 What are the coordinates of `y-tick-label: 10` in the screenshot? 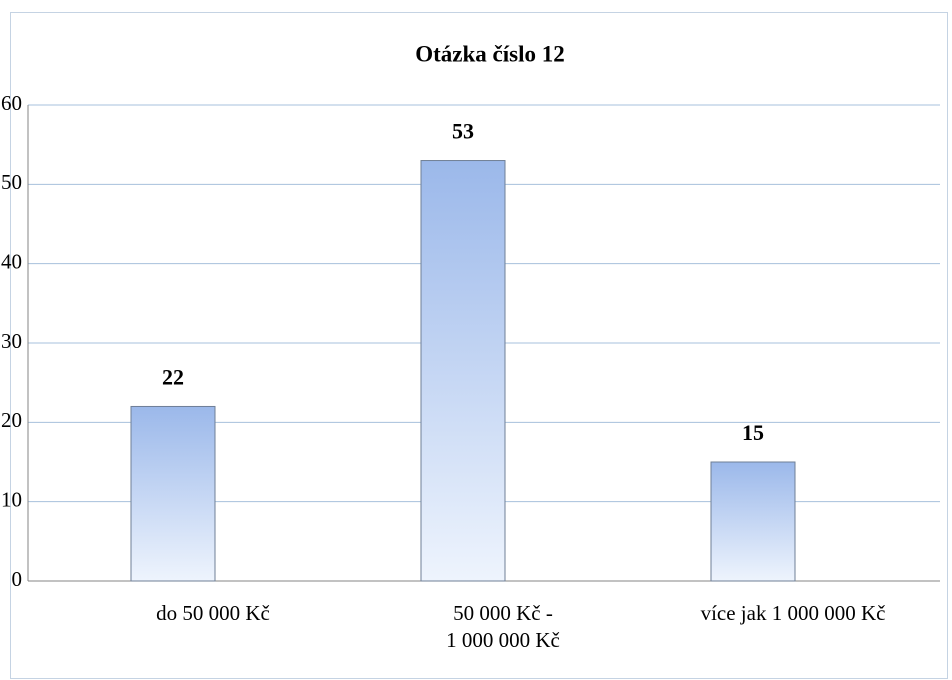 It's located at (11, 499).